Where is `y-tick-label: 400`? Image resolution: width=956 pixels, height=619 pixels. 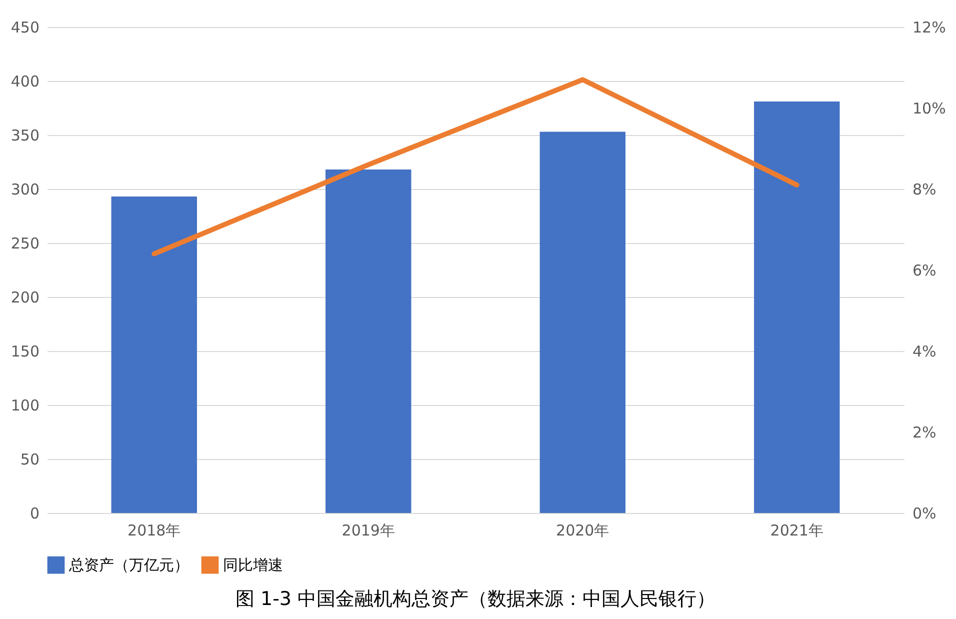
y-tick-label: 400 is located at coordinates (25, 81).